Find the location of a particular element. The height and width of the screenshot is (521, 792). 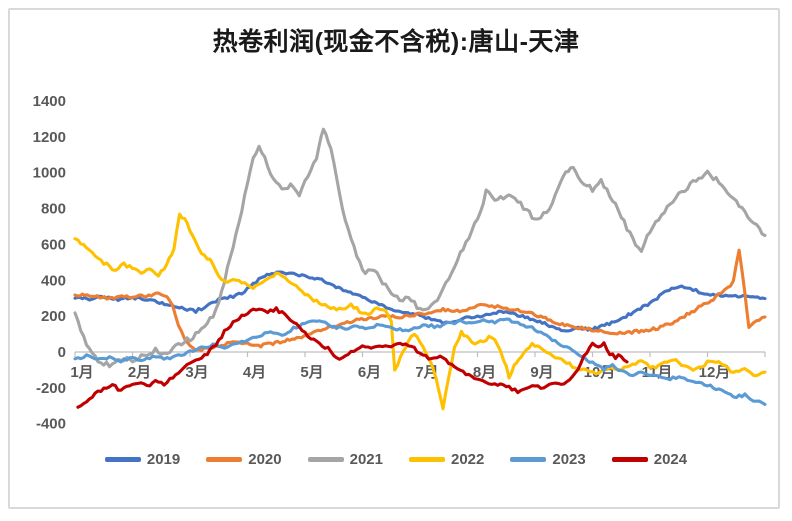

legend-item-2021: 2021 is located at coordinates (345, 459).